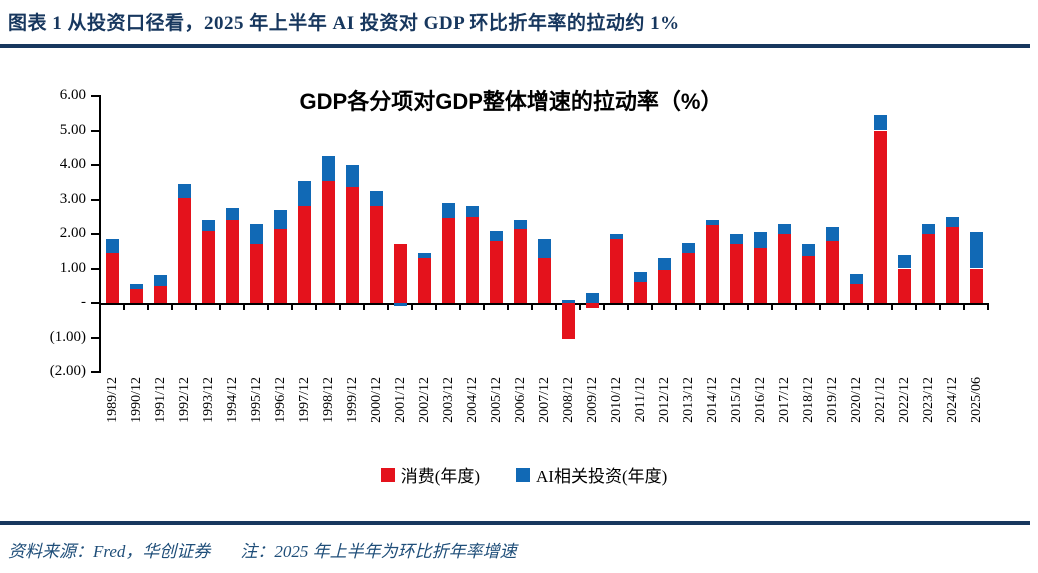 The image size is (1038, 573). What do you see at coordinates (160, 280) in the screenshot?
I see `bar-segment-AI相关投资(年度)-1991/12` at bounding box center [160, 280].